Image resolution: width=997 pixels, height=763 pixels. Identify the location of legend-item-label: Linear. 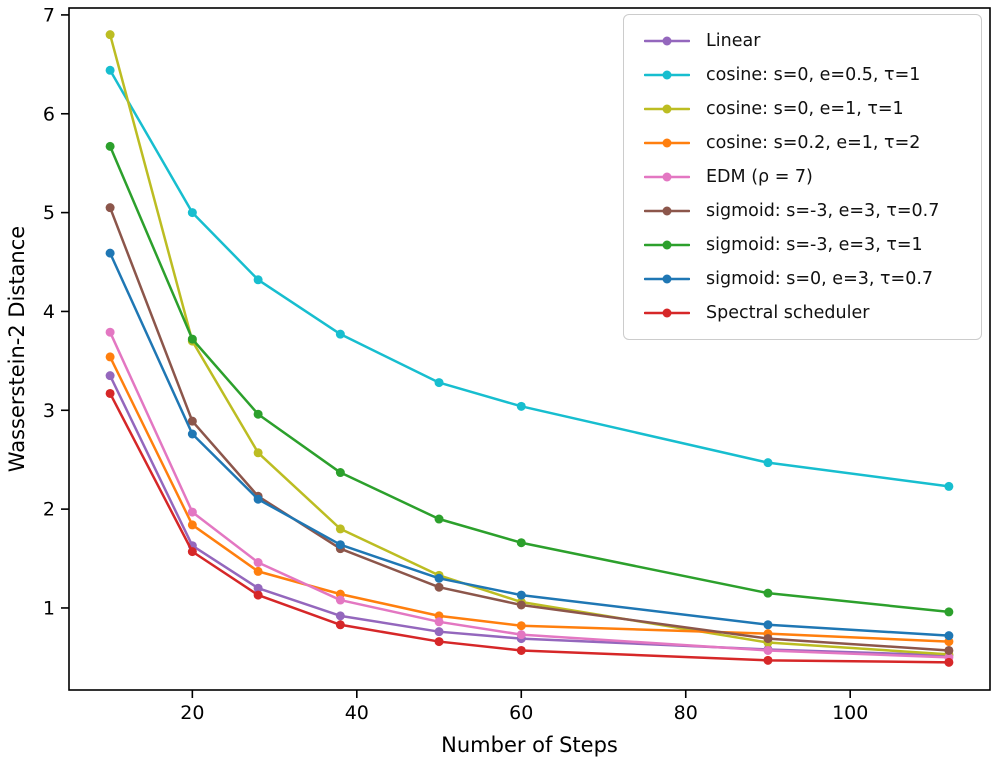
(733, 41).